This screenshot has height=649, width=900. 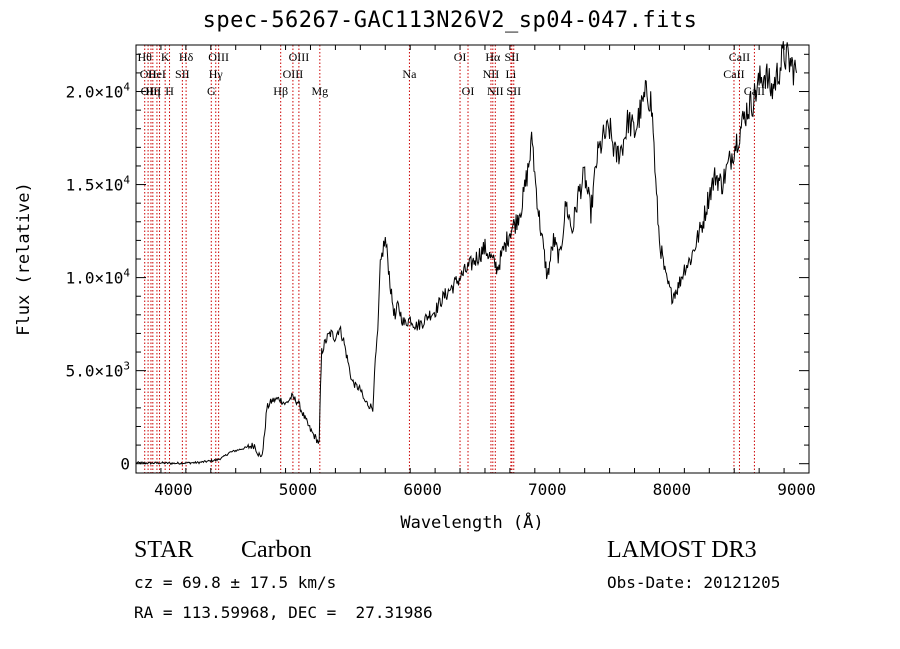 I want to click on y-tick-label: 5.0×10³, so click(x=98, y=370).